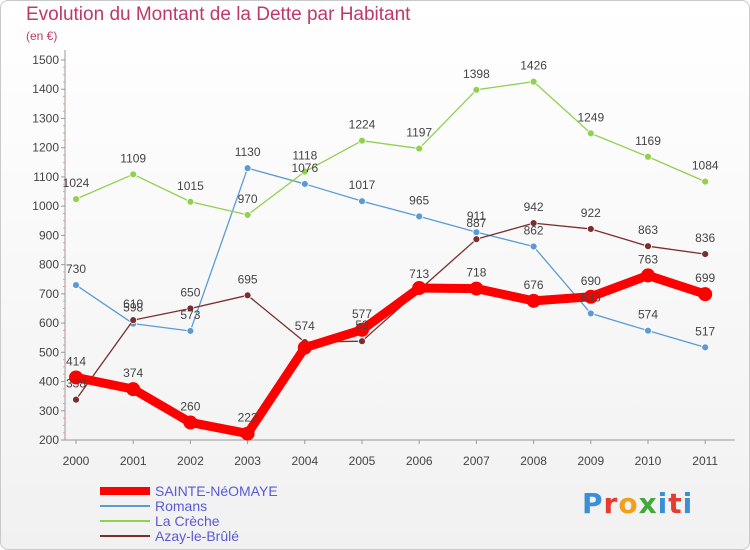  I want to click on y-tick-label: 900, so click(49, 235).